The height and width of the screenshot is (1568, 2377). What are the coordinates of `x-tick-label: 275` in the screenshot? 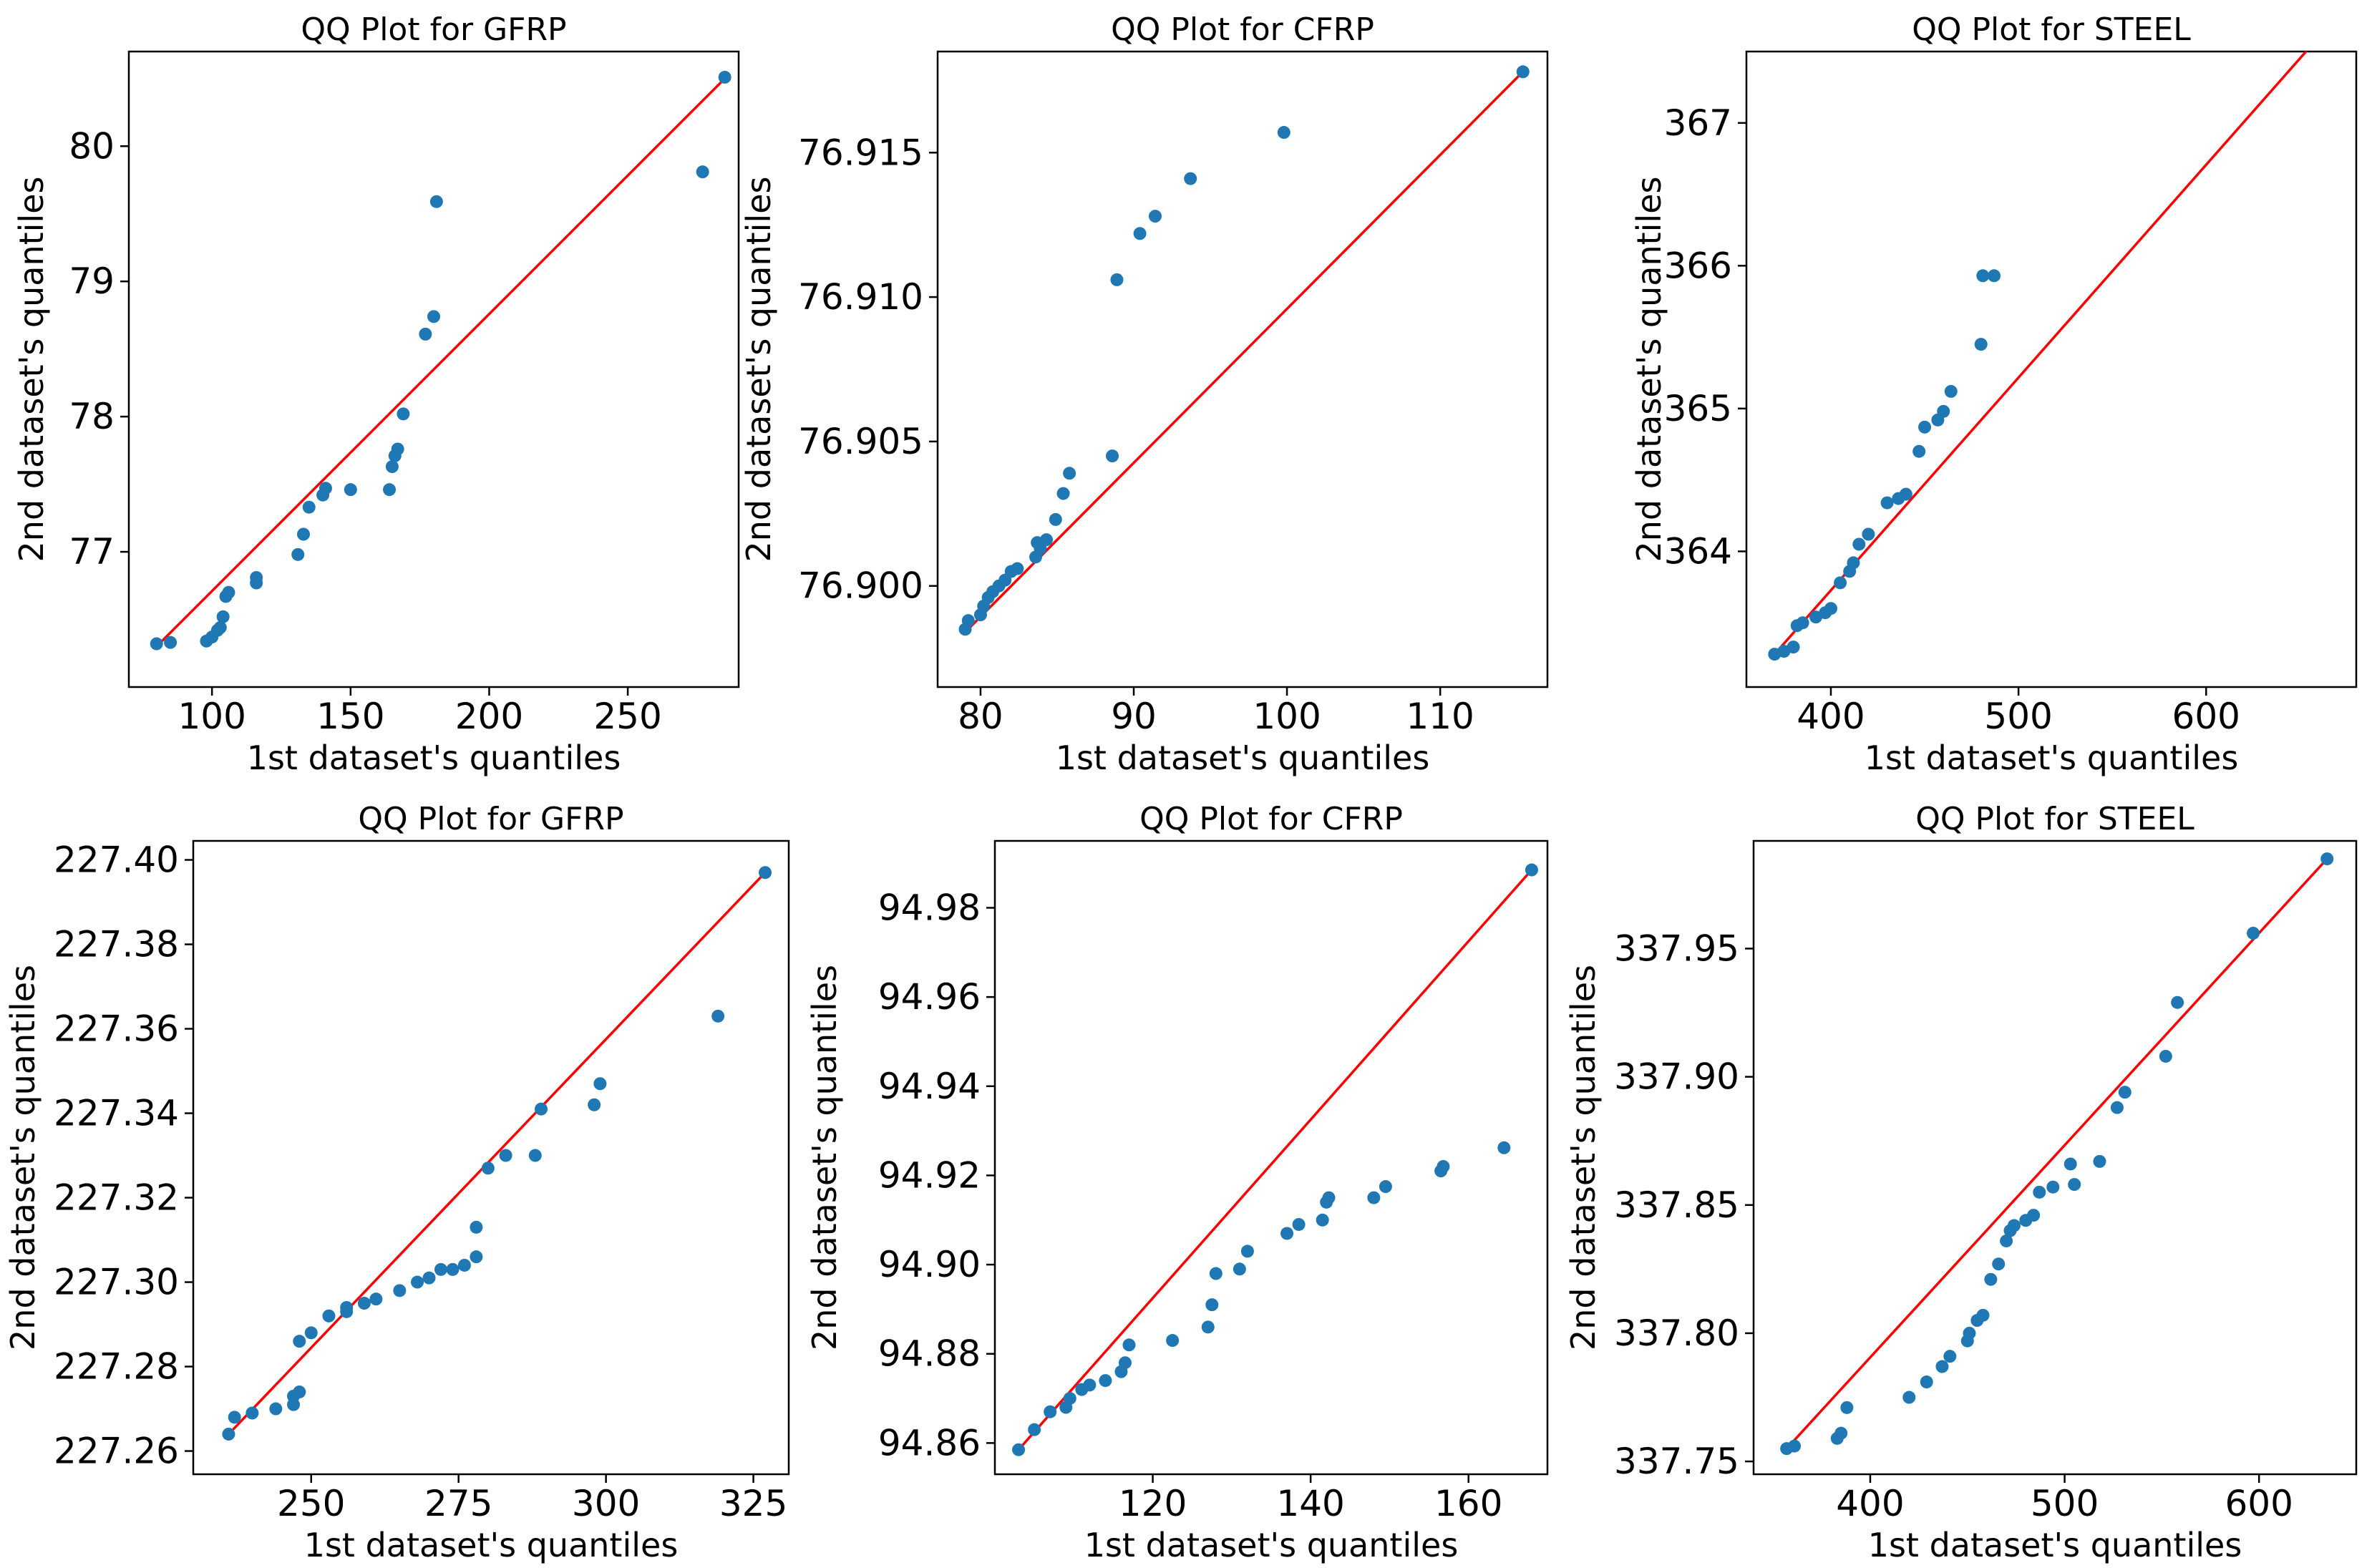 It's located at (458, 1504).